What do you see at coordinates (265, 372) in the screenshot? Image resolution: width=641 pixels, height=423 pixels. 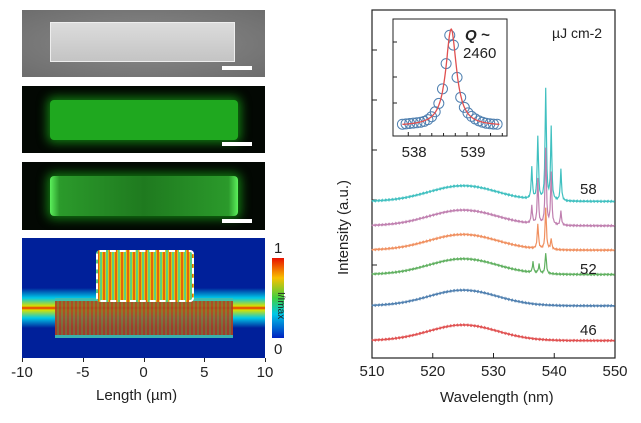 I see `sim-tick-label: 10` at bounding box center [265, 372].